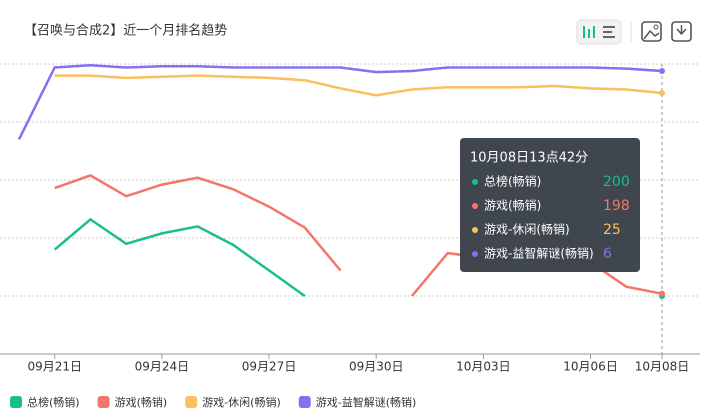 This screenshot has width=710, height=417. Describe the element at coordinates (651, 31) in the screenshot. I see `image-button` at that location.